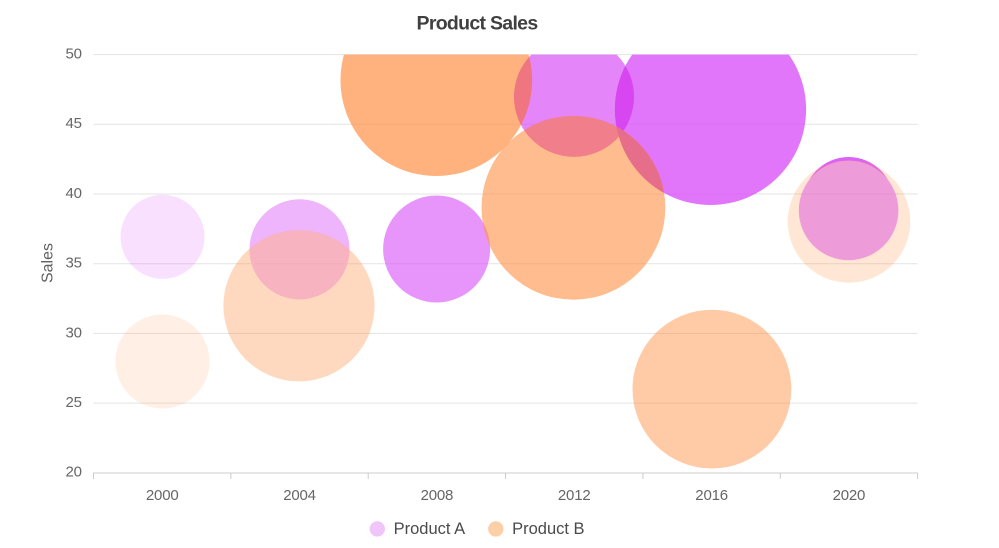 Image resolution: width=999 pixels, height=548 pixels. Describe the element at coordinates (74, 54) in the screenshot. I see `svg-text: 50` at that location.